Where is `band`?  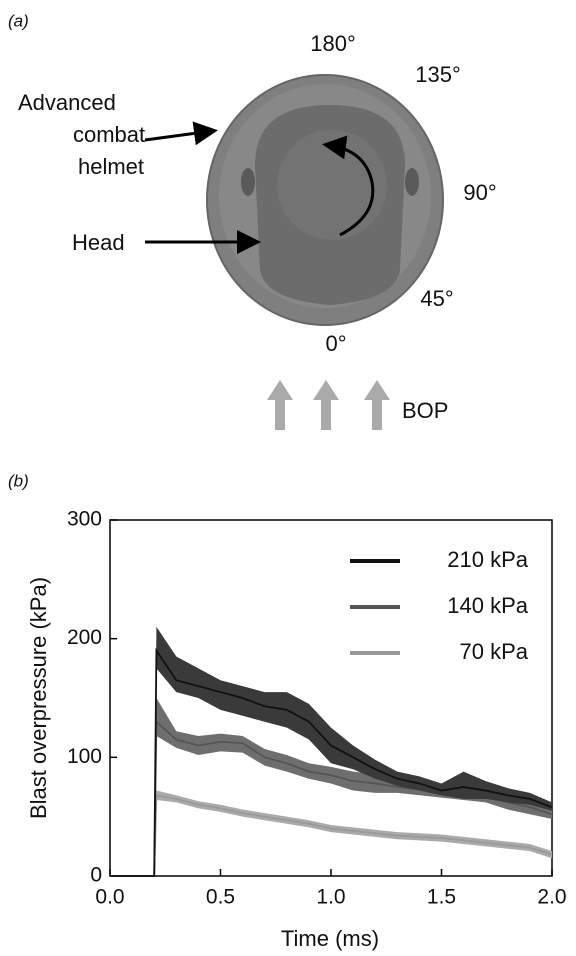 band is located at coordinates (331, 833).